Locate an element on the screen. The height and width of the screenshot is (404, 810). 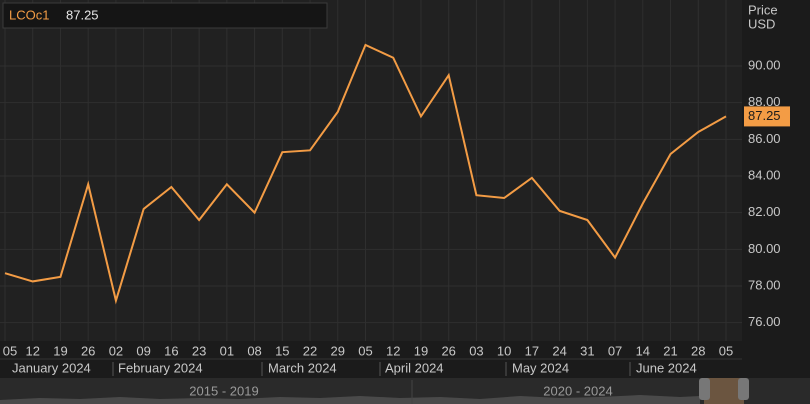
x-tick-label: 09 is located at coordinates (143, 350).